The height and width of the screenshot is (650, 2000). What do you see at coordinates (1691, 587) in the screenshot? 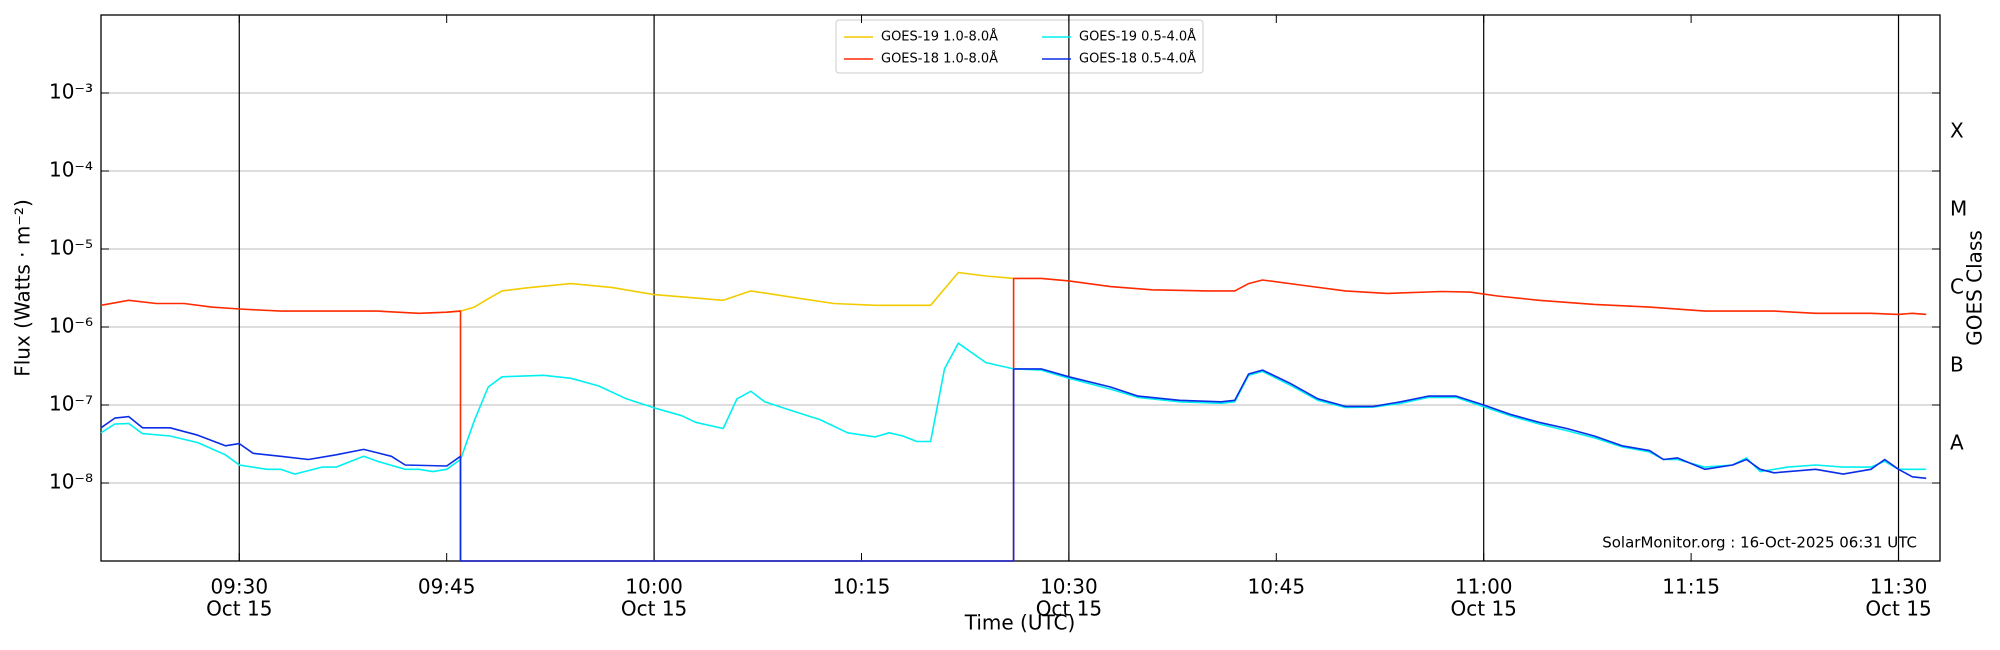
I see `x-tick-label: 11:15` at bounding box center [1691, 587].